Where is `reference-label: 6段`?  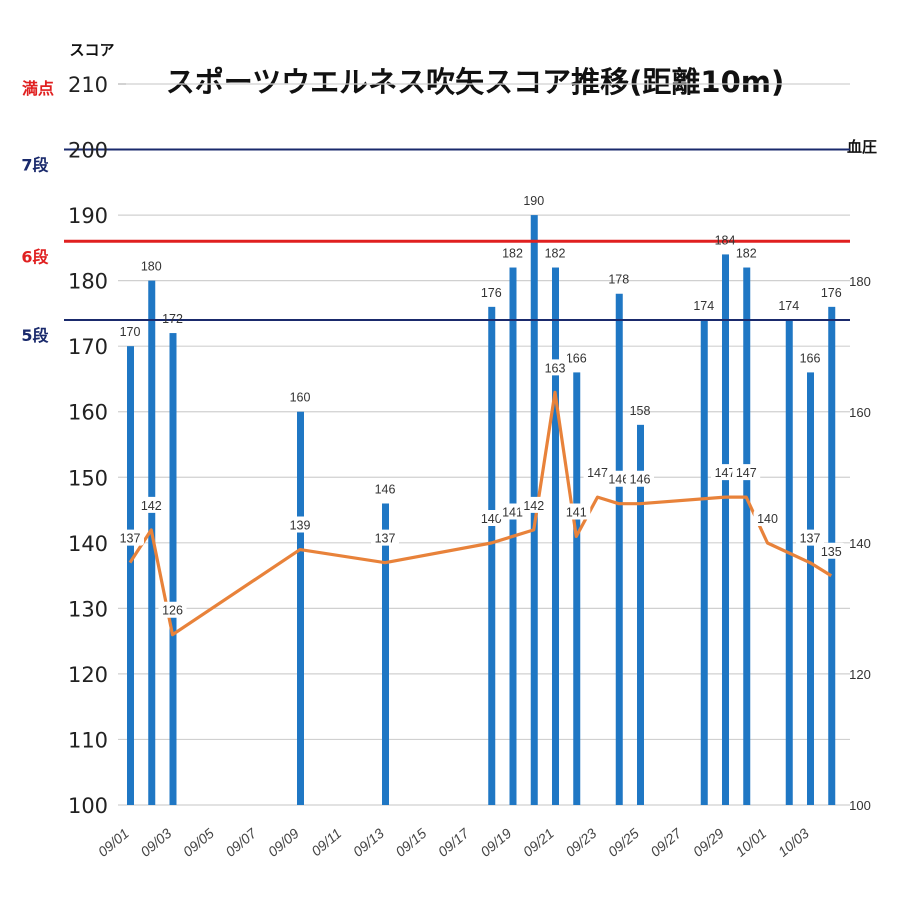
reference-label: 6段 is located at coordinates (35, 256).